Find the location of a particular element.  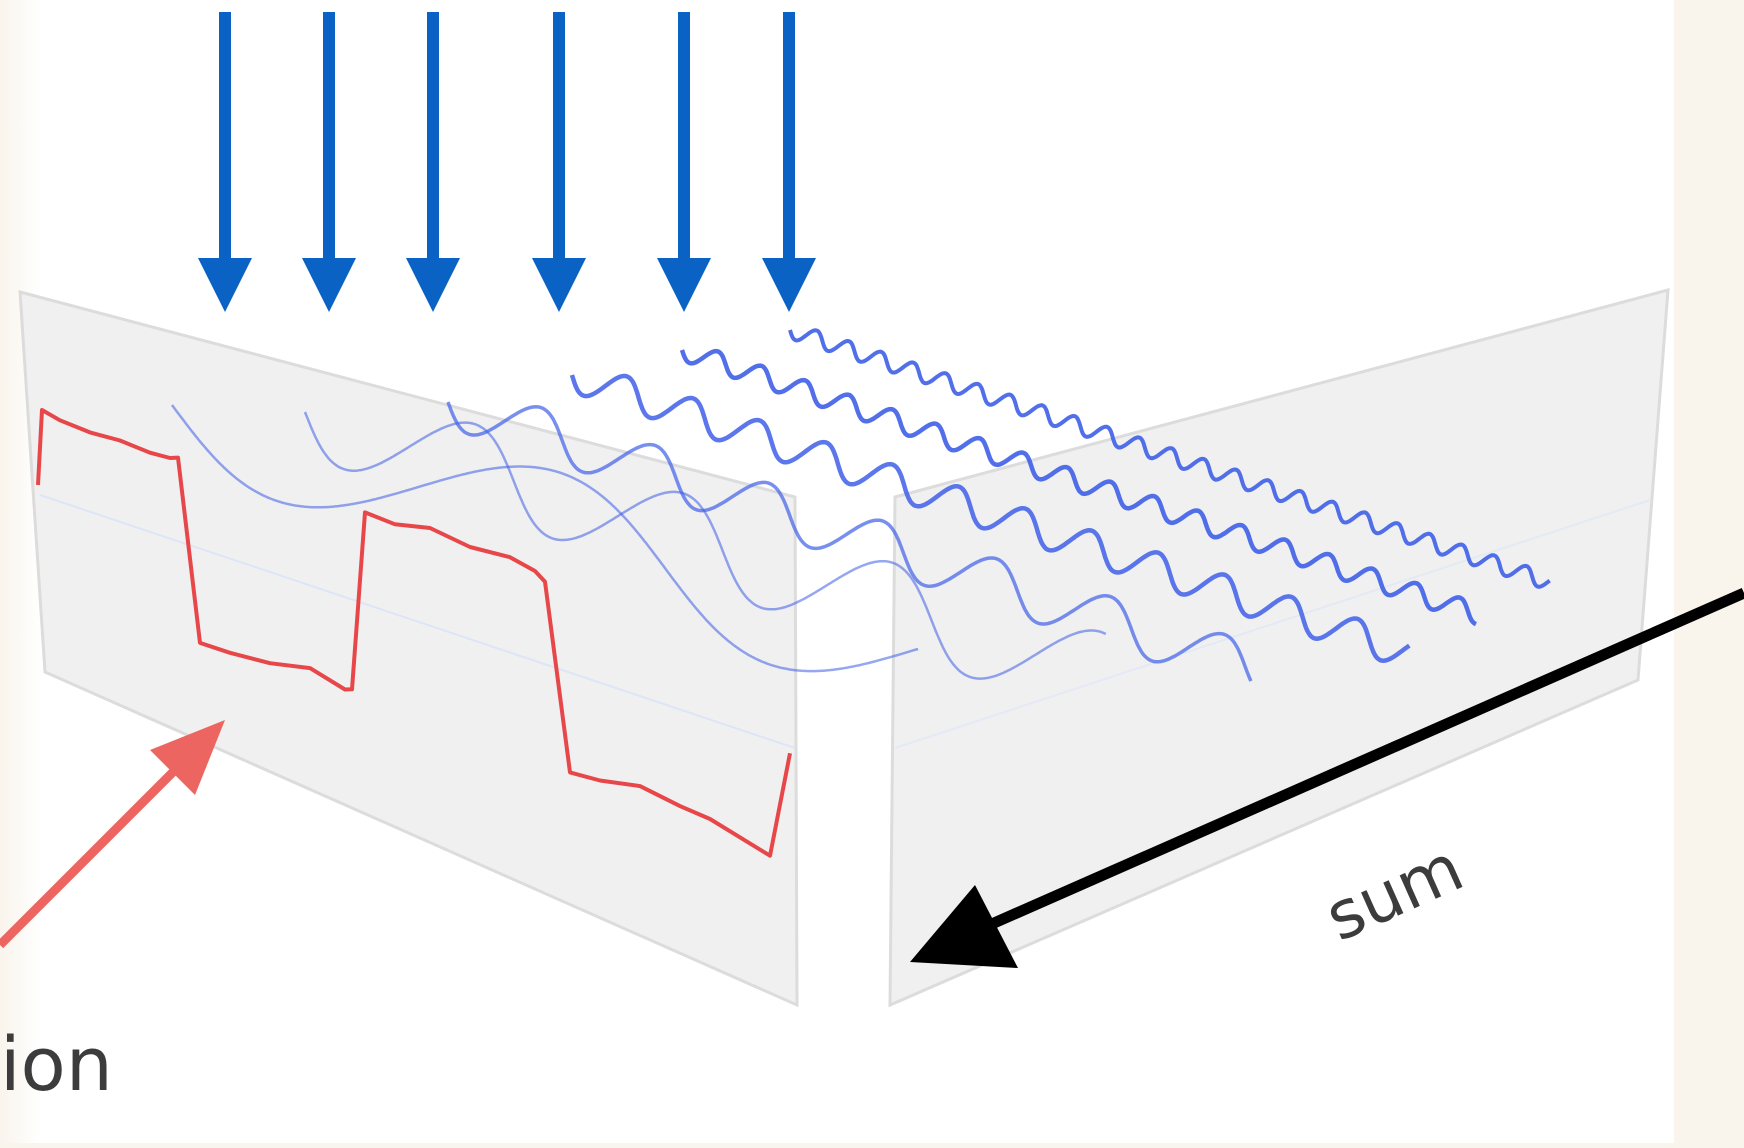

background-left-fade is located at coordinates (20, 571).